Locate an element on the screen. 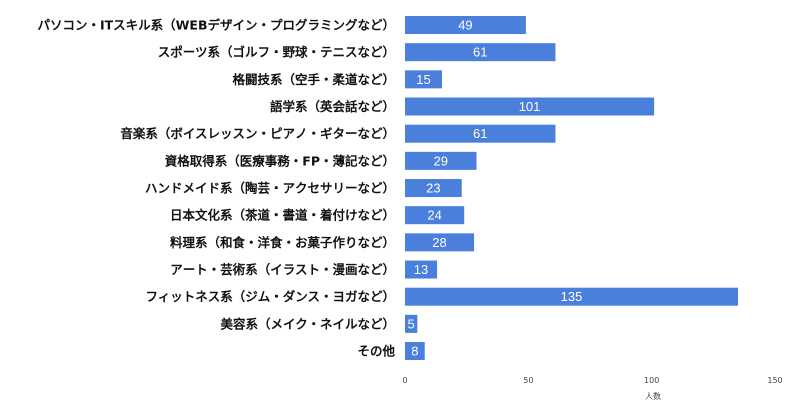 This screenshot has width=800, height=413. data-label: 101 is located at coordinates (530, 106).